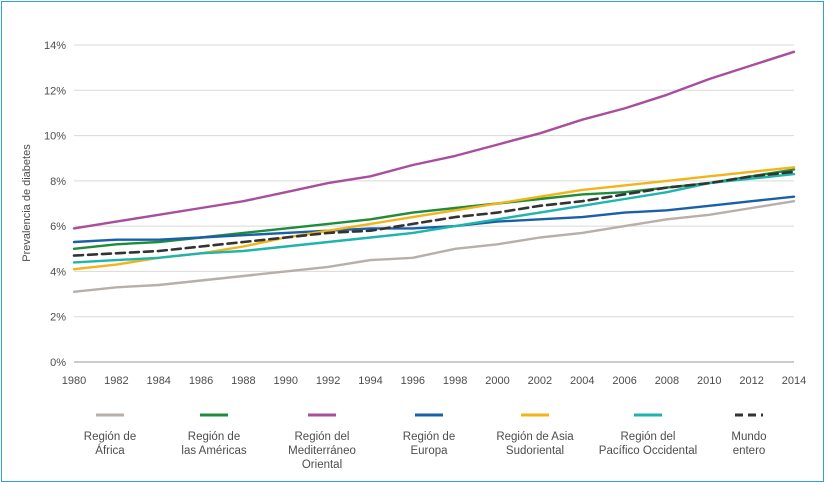 The image size is (827, 485). What do you see at coordinates (328, 381) in the screenshot?
I see `x-tick-label: 1992` at bounding box center [328, 381].